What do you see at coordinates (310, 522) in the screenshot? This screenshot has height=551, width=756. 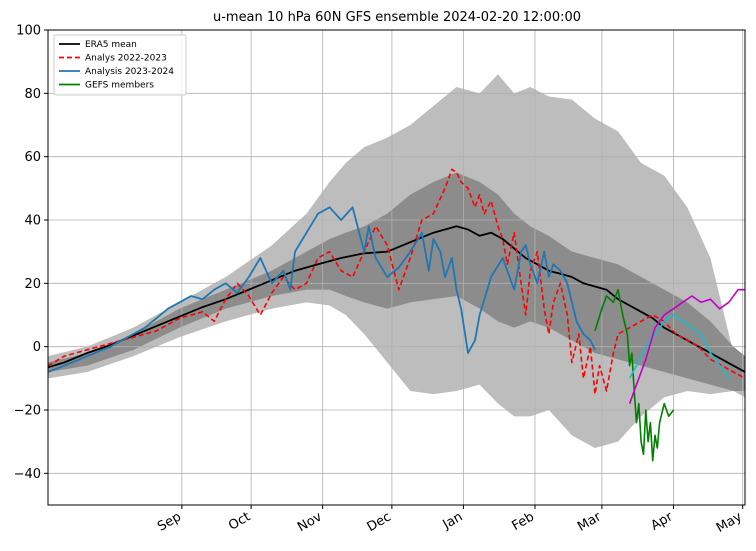 I see `x-tick-label: Nov` at bounding box center [310, 522].